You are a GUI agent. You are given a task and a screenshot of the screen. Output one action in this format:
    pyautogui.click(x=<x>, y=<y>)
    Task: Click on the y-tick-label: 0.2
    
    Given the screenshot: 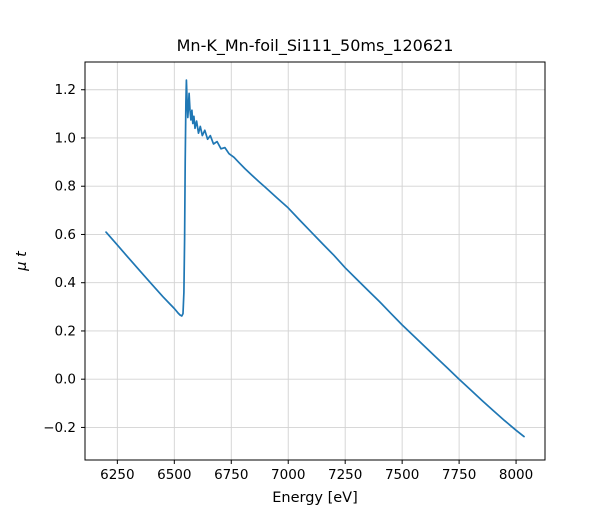 What is the action you would take?
    pyautogui.click(x=65, y=331)
    